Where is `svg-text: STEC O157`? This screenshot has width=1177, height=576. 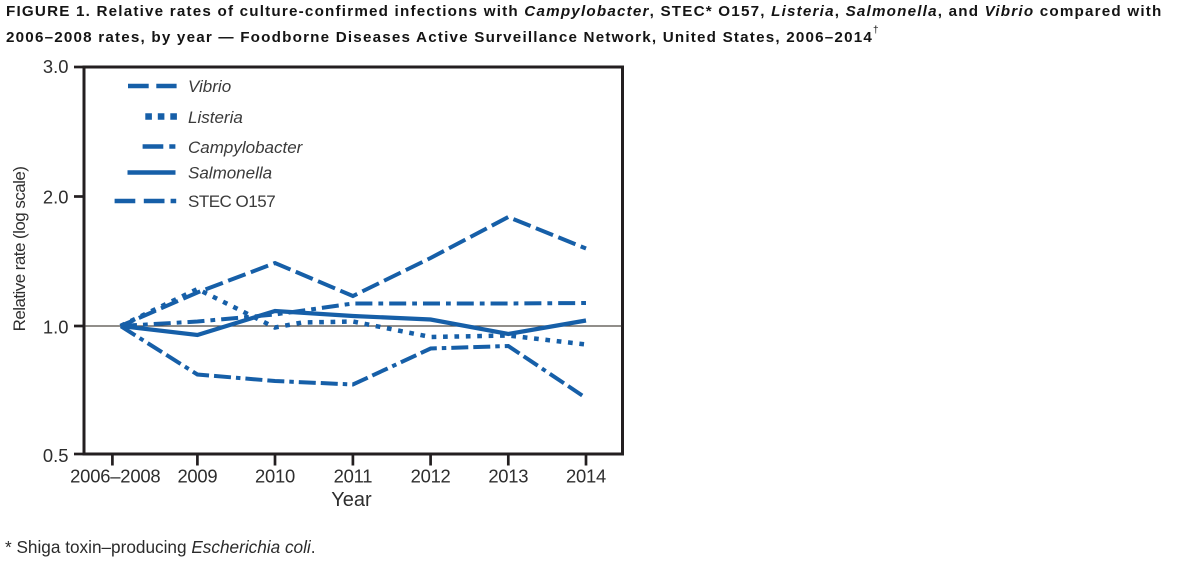
svg-text: STEC O157 is located at coordinates (231, 201).